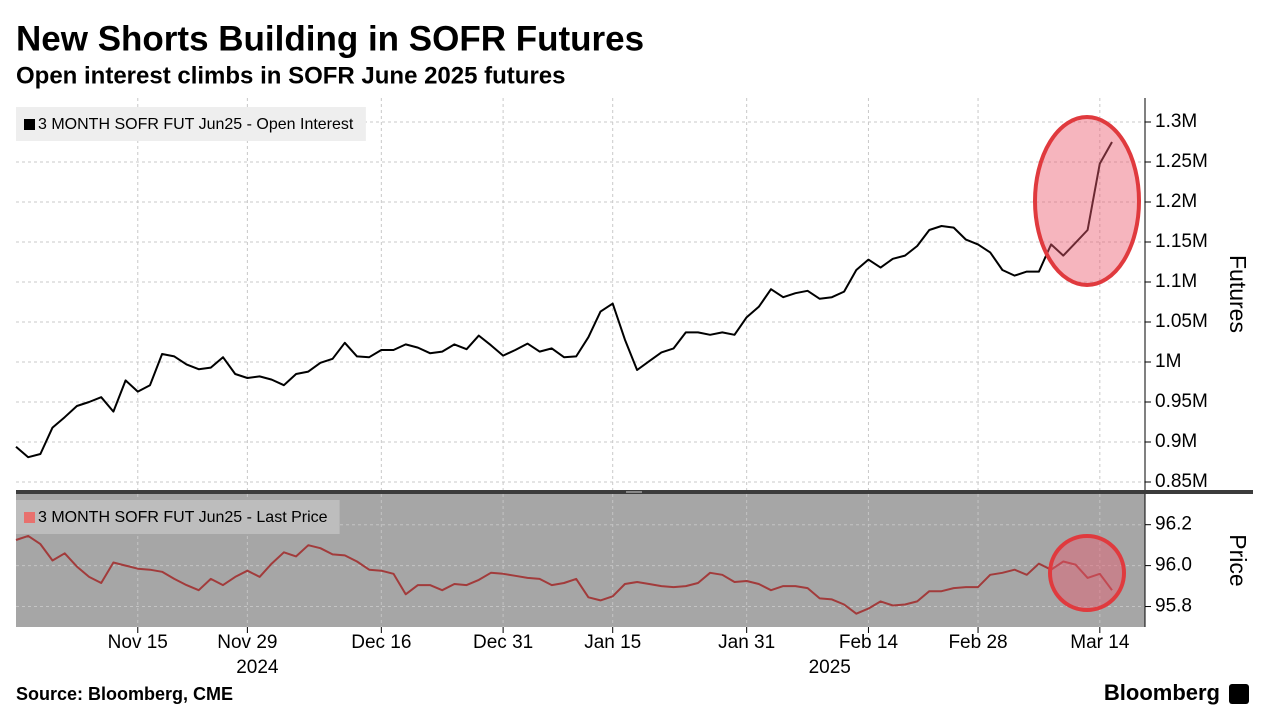  I want to click on y-tick-label: 1.05M, so click(1181, 321).